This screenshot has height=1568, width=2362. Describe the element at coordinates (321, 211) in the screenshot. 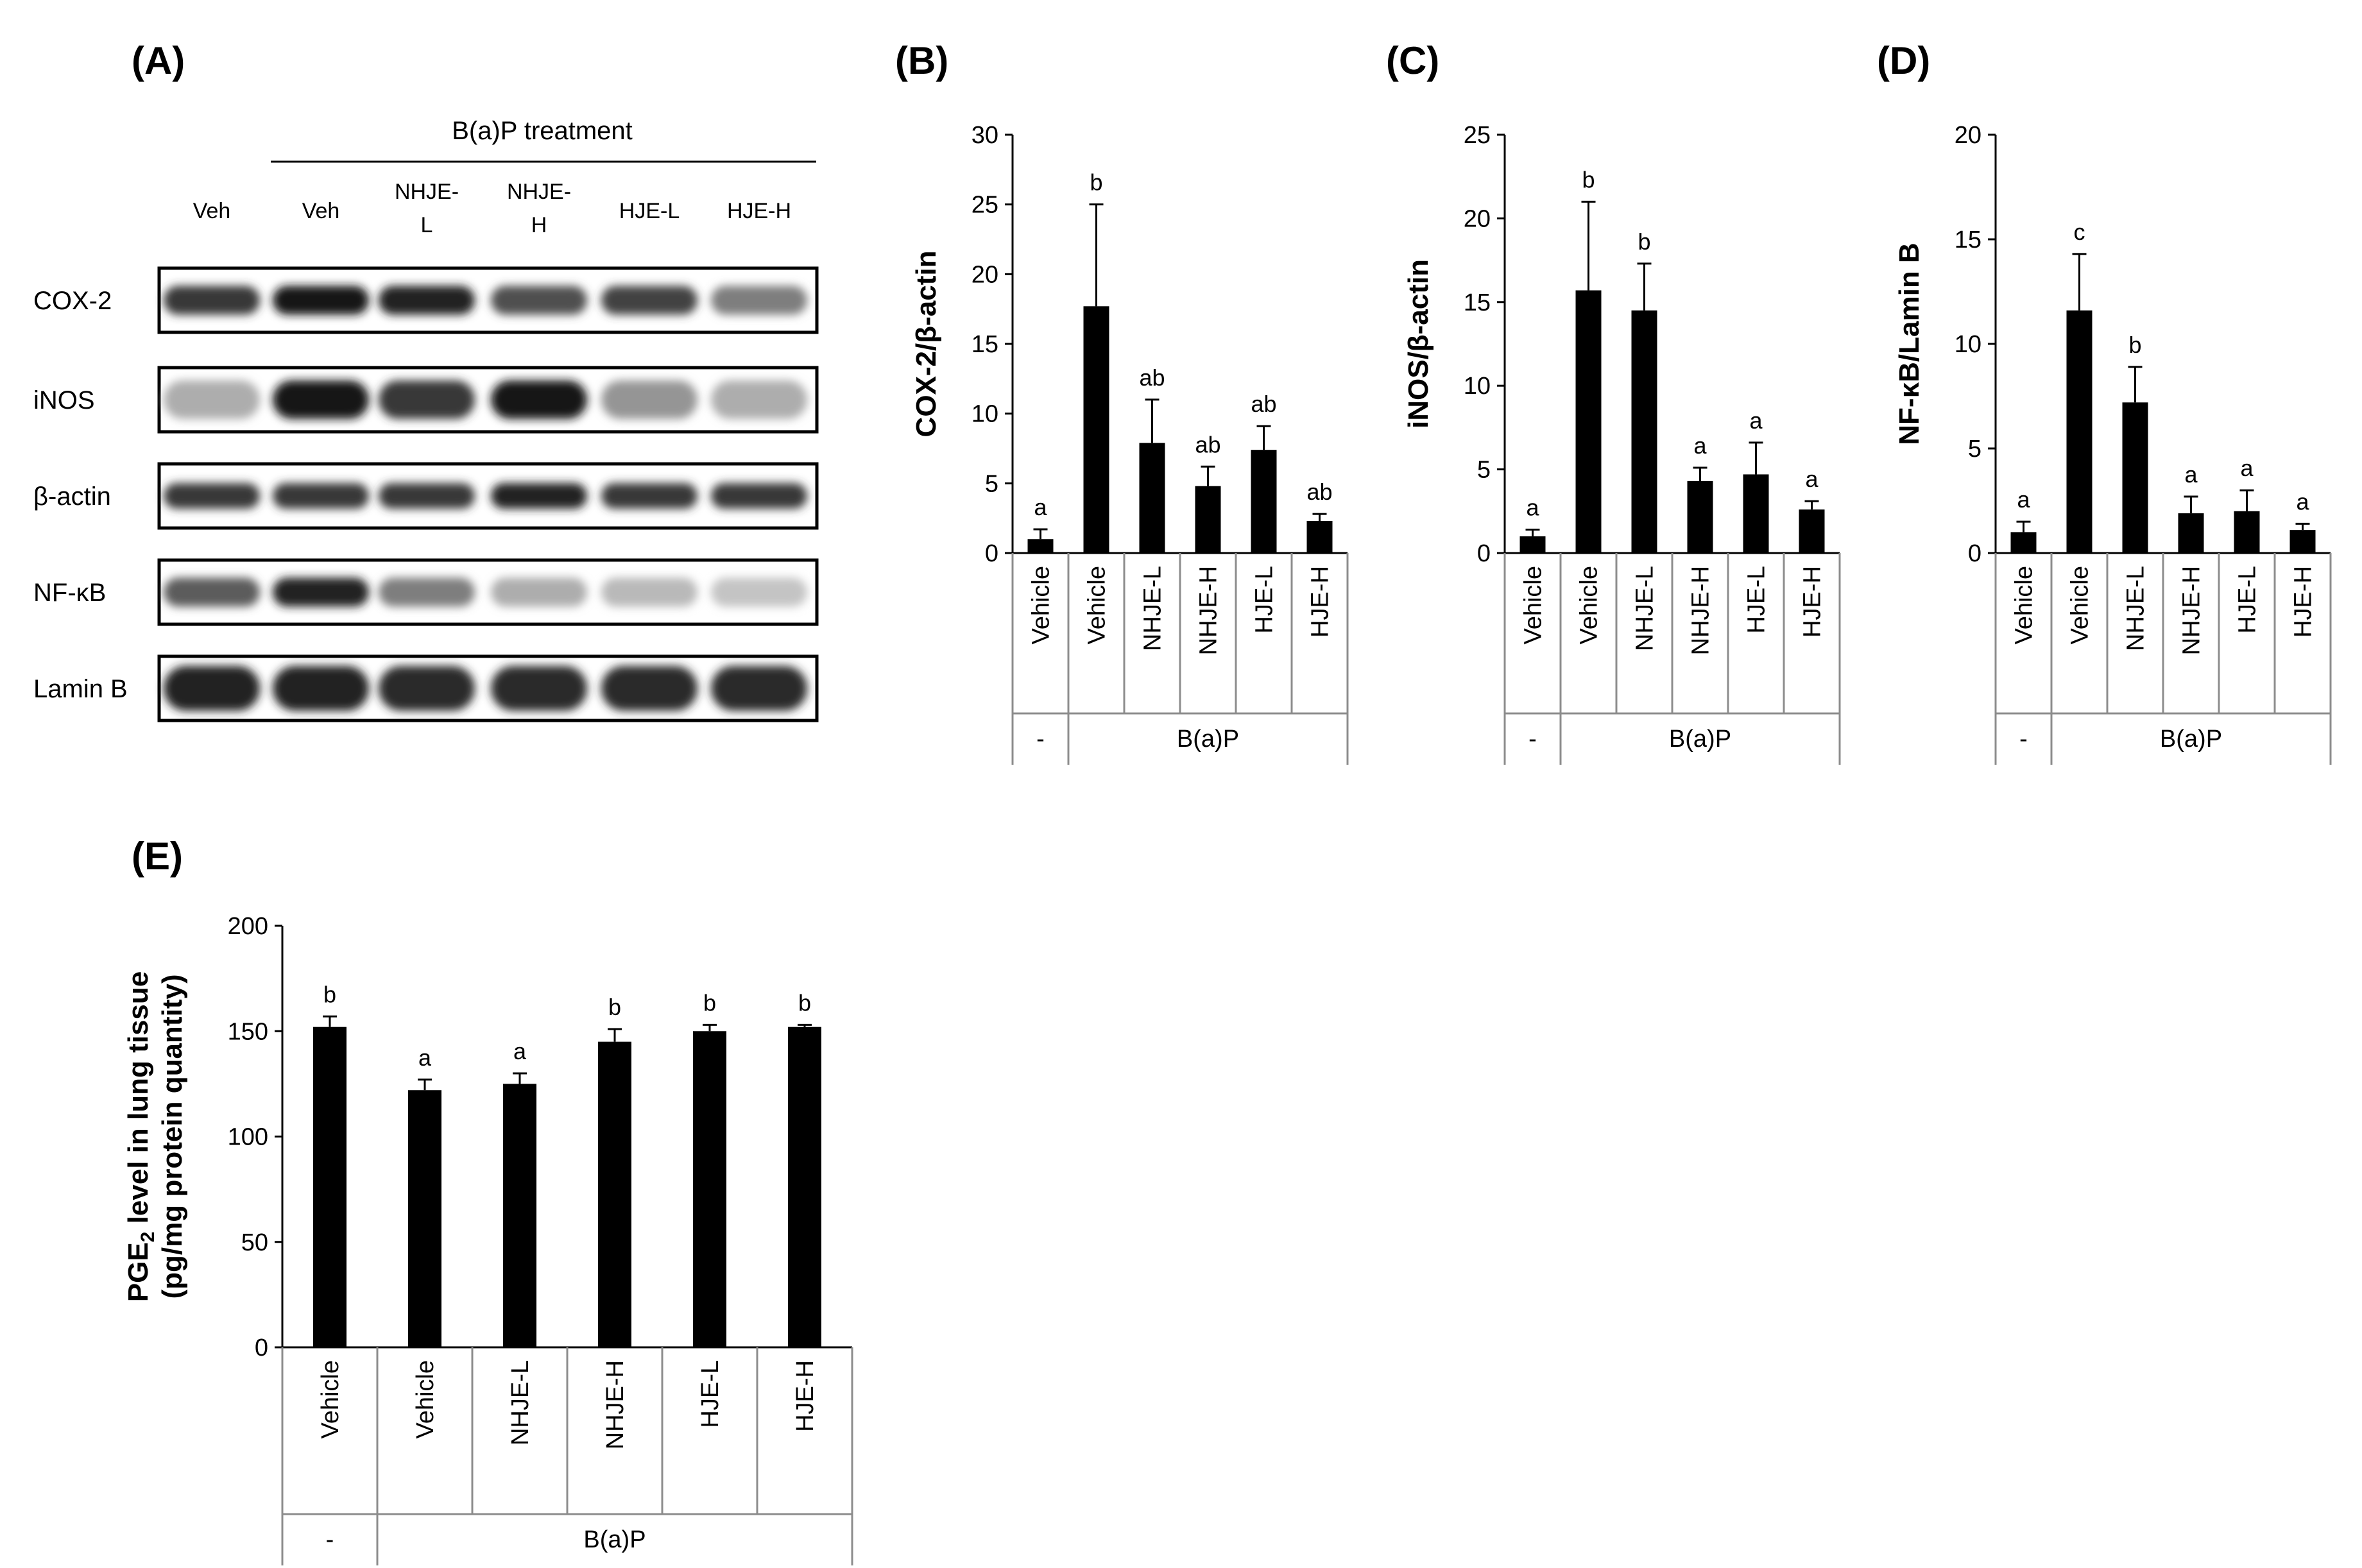

I see `lane-label: Veh` at that location.